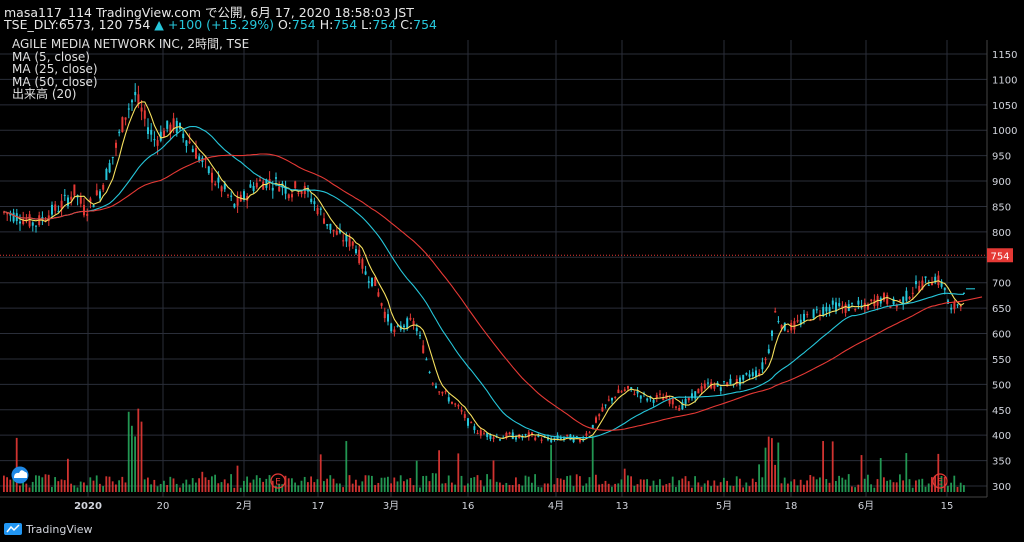  Describe the element at coordinates (940, 481) in the screenshot. I see `earnings-marker-icon` at that location.